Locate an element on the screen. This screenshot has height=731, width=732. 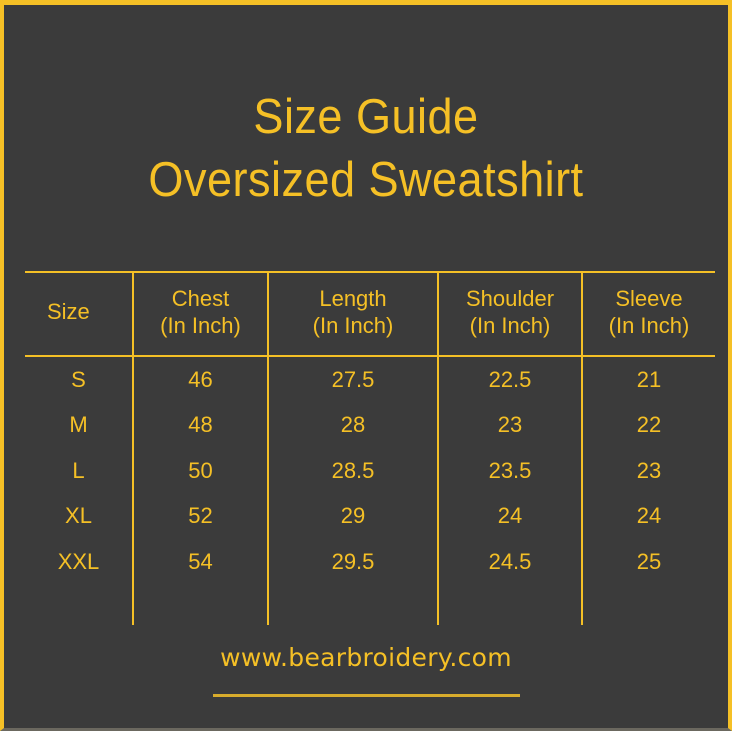
footer-divider is located at coordinates (366, 695).